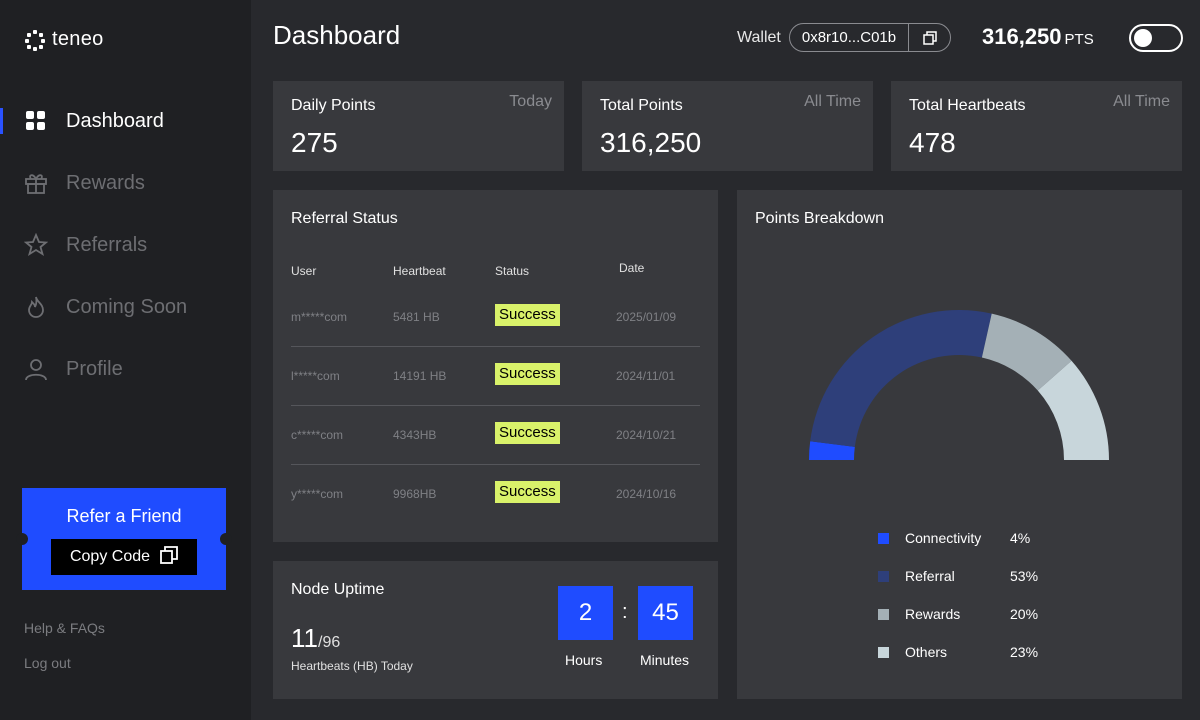 This screenshot has width=1200, height=720. I want to click on stat-label: Total Points, so click(641, 105).